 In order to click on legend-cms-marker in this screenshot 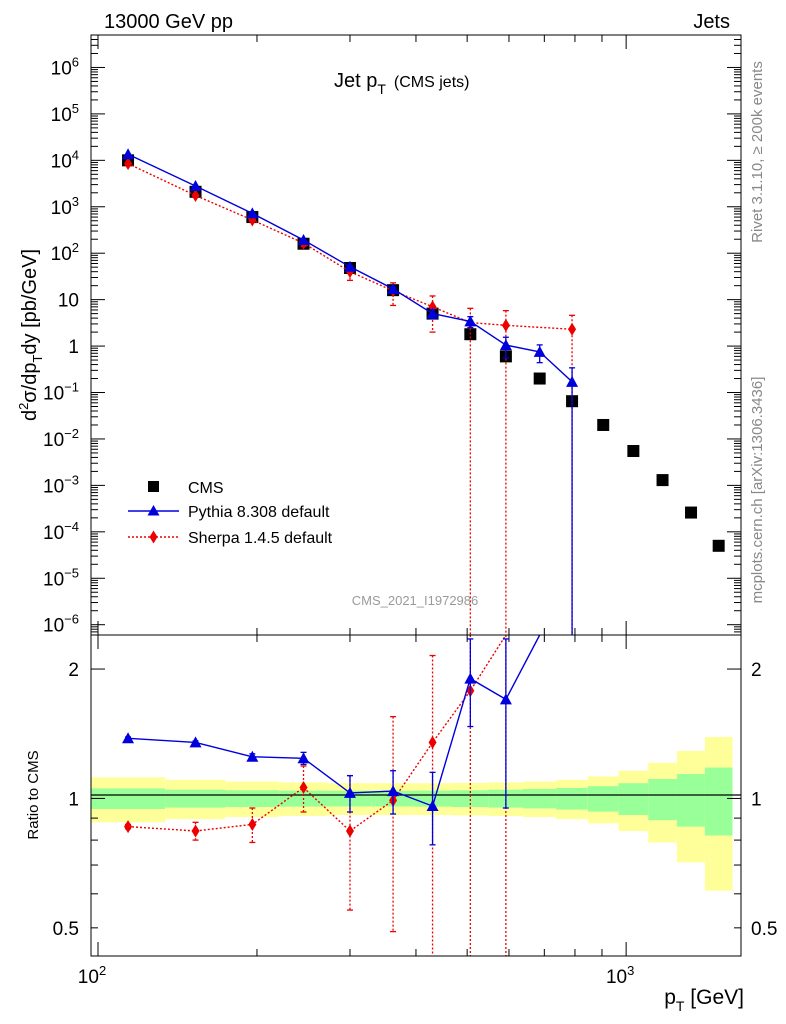, I will do `click(153, 486)`.